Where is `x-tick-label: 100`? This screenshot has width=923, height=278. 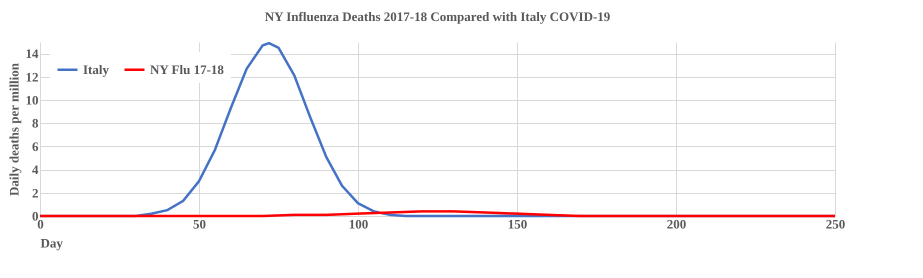 x-tick-label: 100 is located at coordinates (358, 224).